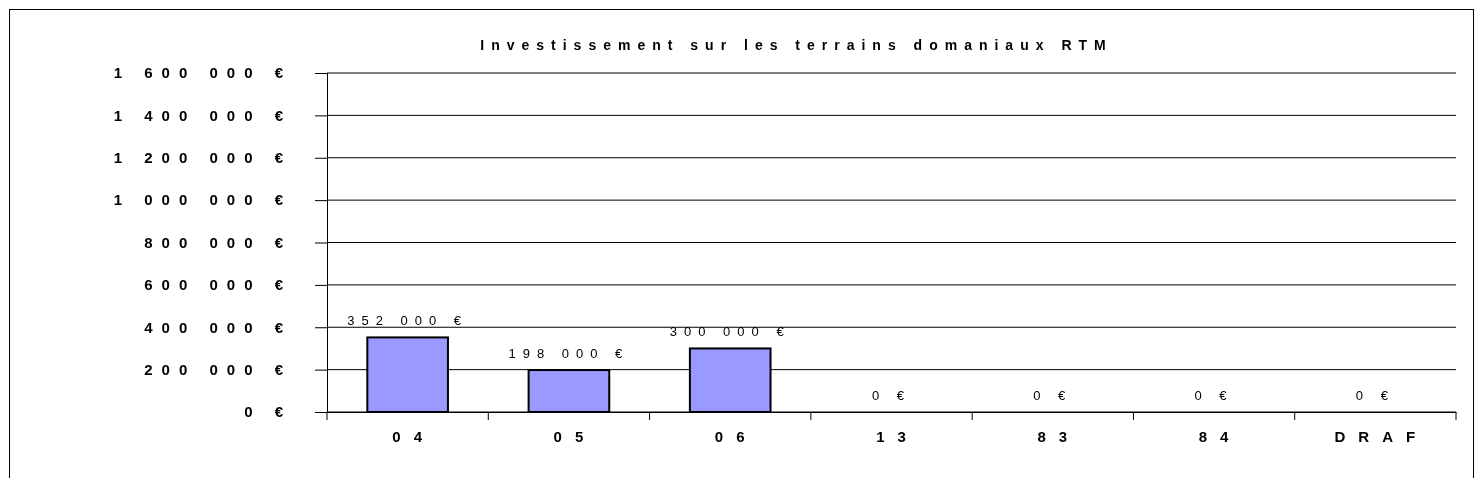 This screenshot has height=478, width=1482. What do you see at coordinates (202, 158) in the screenshot?
I see `y-tick-label: 1 200 000 €` at bounding box center [202, 158].